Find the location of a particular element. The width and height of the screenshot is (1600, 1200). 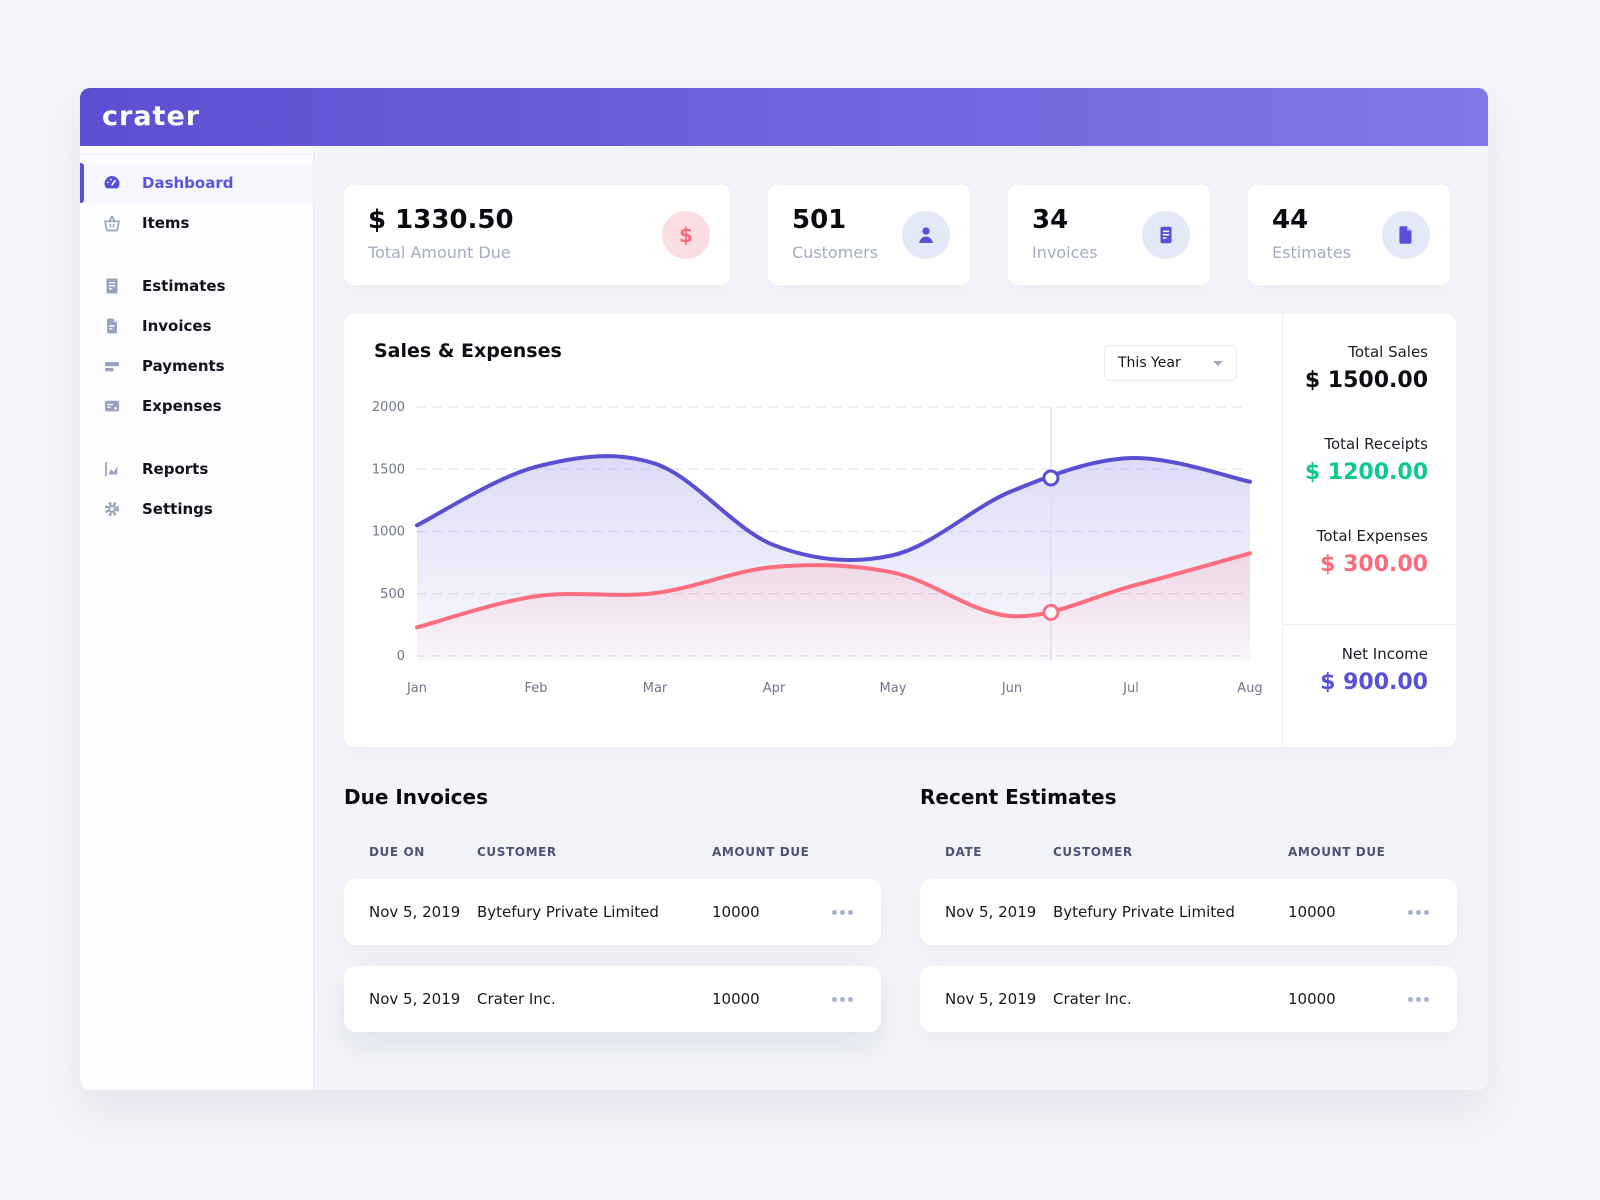

summary-value: $ 1200.00 is located at coordinates (1366, 472).